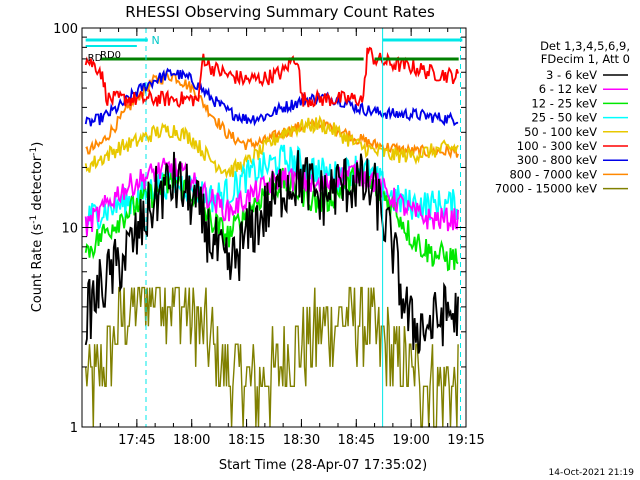 The width and height of the screenshot is (640, 480). I want to click on x-tick-label-3: 18:15, so click(246, 440).